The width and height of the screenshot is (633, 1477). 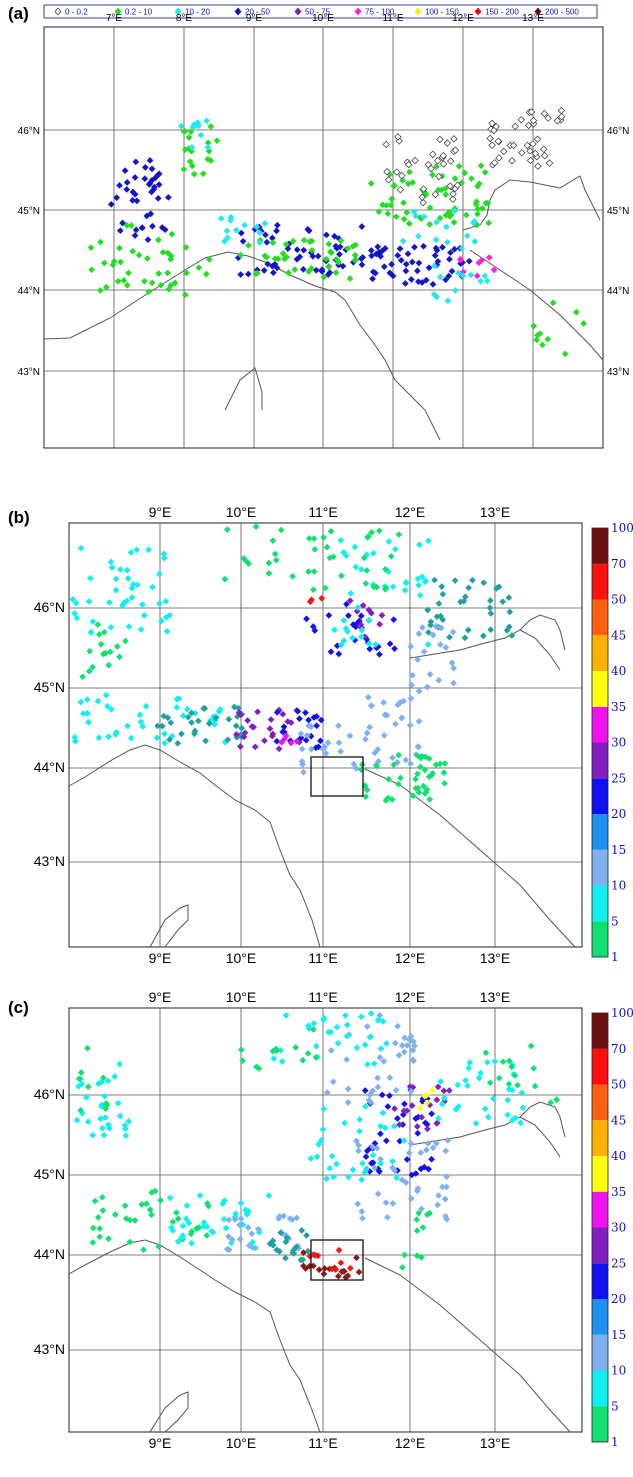 What do you see at coordinates (49, 1349) in the screenshot?
I see `lat-tick-label: 43°N` at bounding box center [49, 1349].